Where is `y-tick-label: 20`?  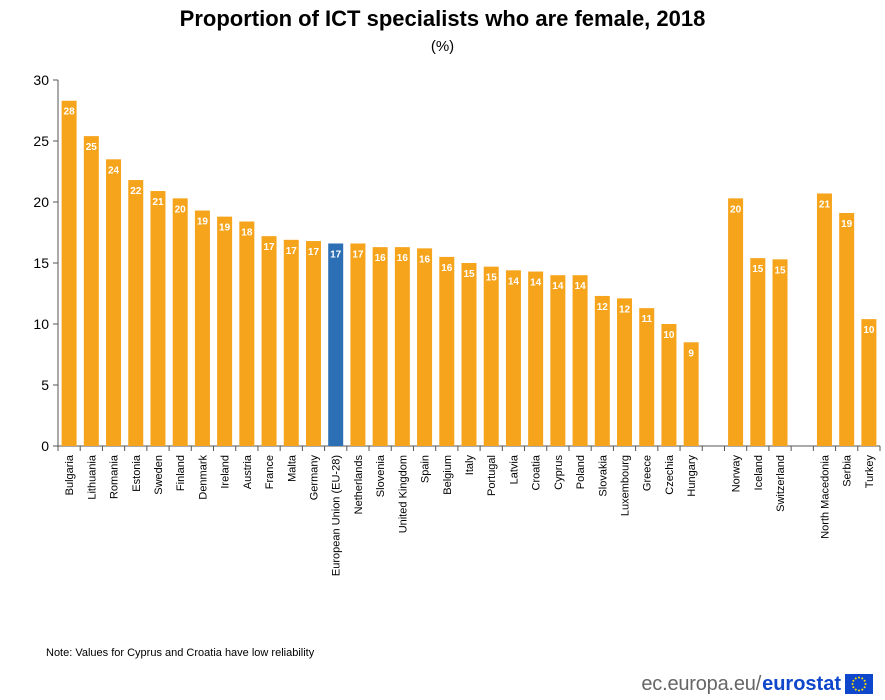 y-tick-label: 20 is located at coordinates (41, 202).